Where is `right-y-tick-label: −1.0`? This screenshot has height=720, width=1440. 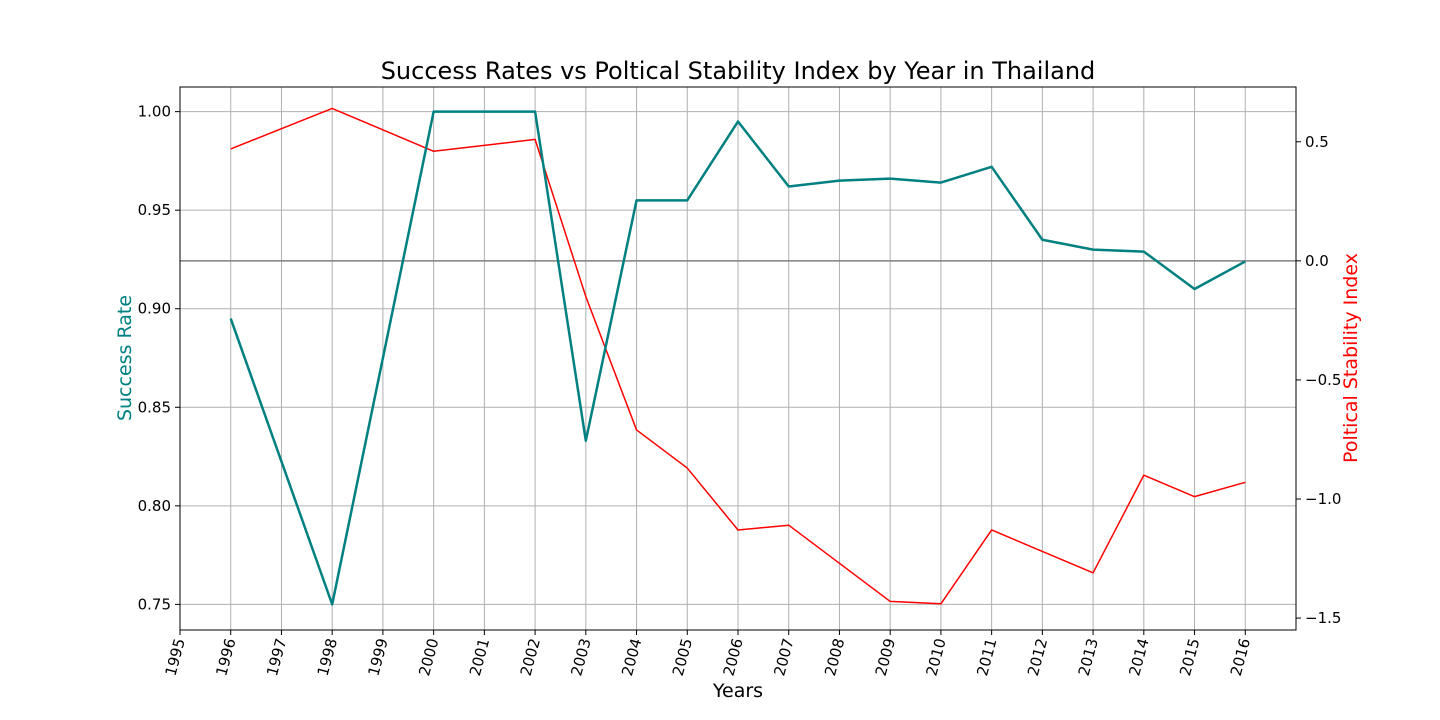
right-y-tick-label: −1.0 is located at coordinates (1323, 499).